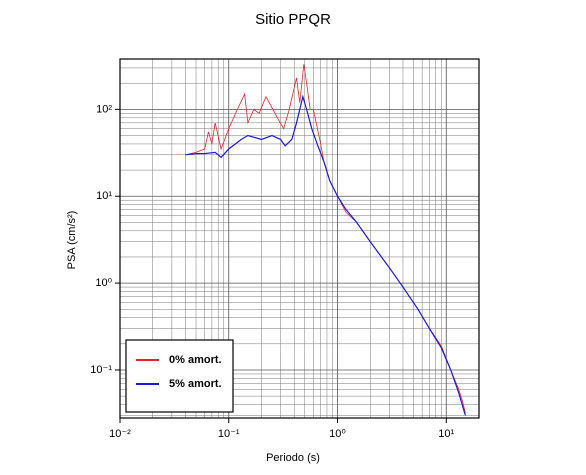 The width and height of the screenshot is (586, 475). What do you see at coordinates (293, 458) in the screenshot?
I see `x-axis-label: Periodo (s)` at bounding box center [293, 458].